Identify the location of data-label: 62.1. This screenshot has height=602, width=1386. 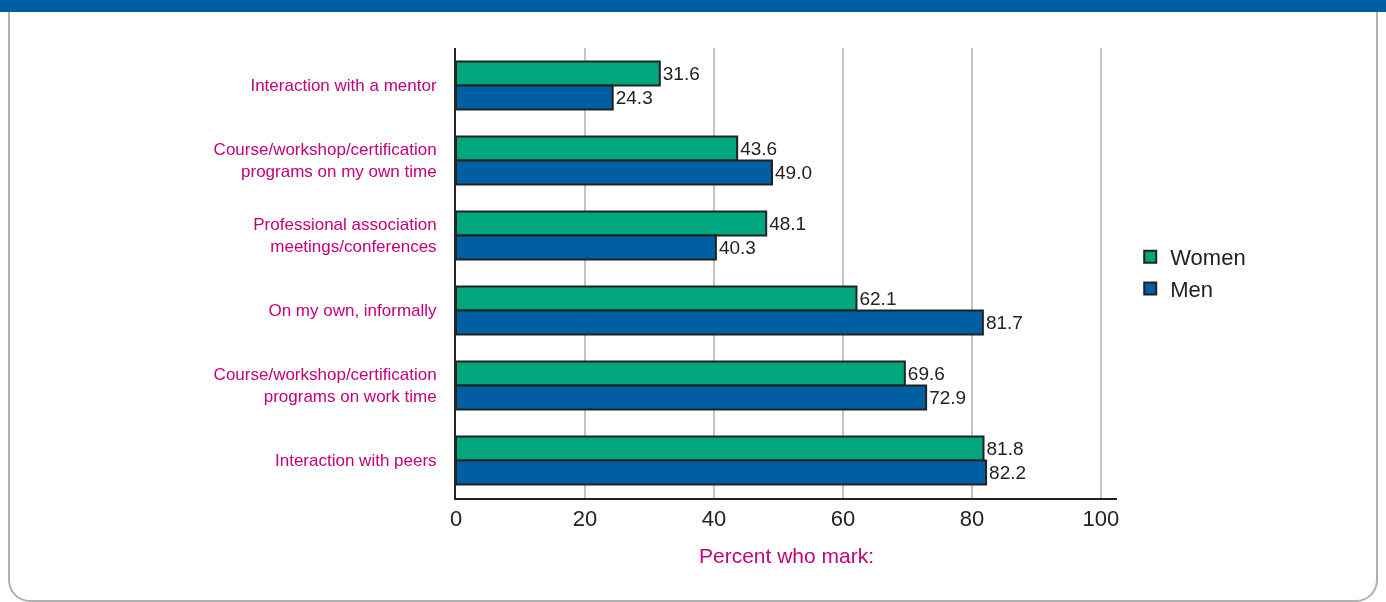
(878, 298).